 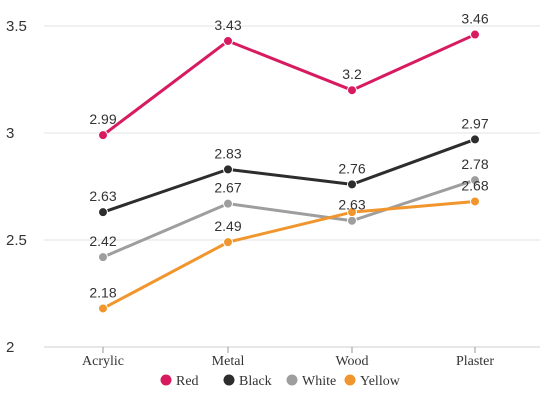 What do you see at coordinates (10, 133) in the screenshot?
I see `y-tick-label: 3` at bounding box center [10, 133].